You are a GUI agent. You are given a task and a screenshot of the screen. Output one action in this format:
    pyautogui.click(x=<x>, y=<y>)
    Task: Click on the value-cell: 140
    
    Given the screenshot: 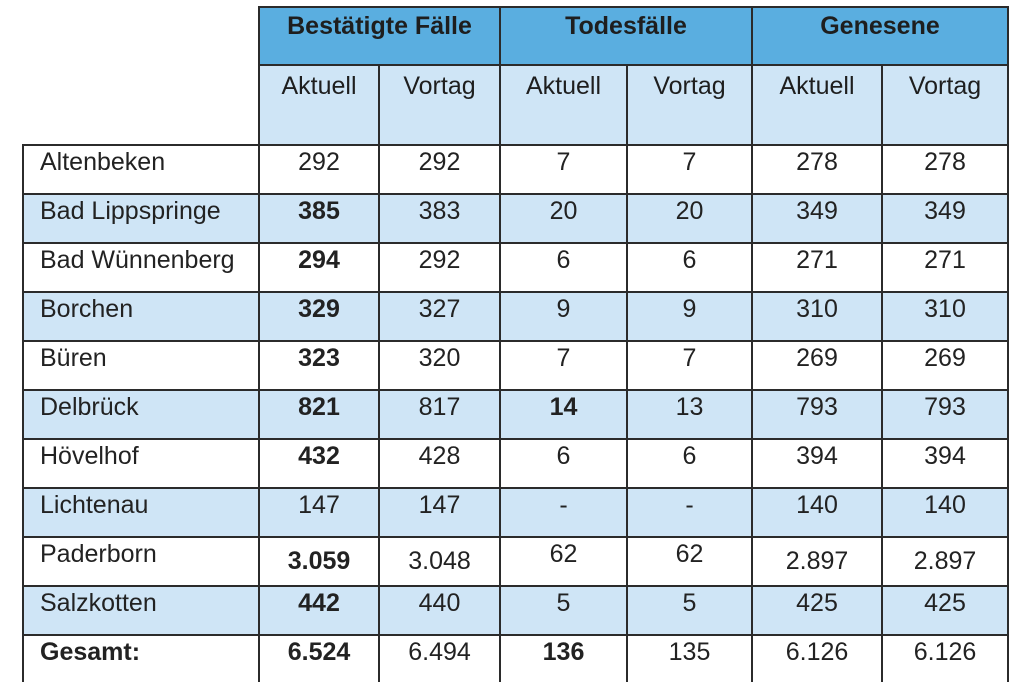 What is the action you would take?
    pyautogui.click(x=817, y=512)
    